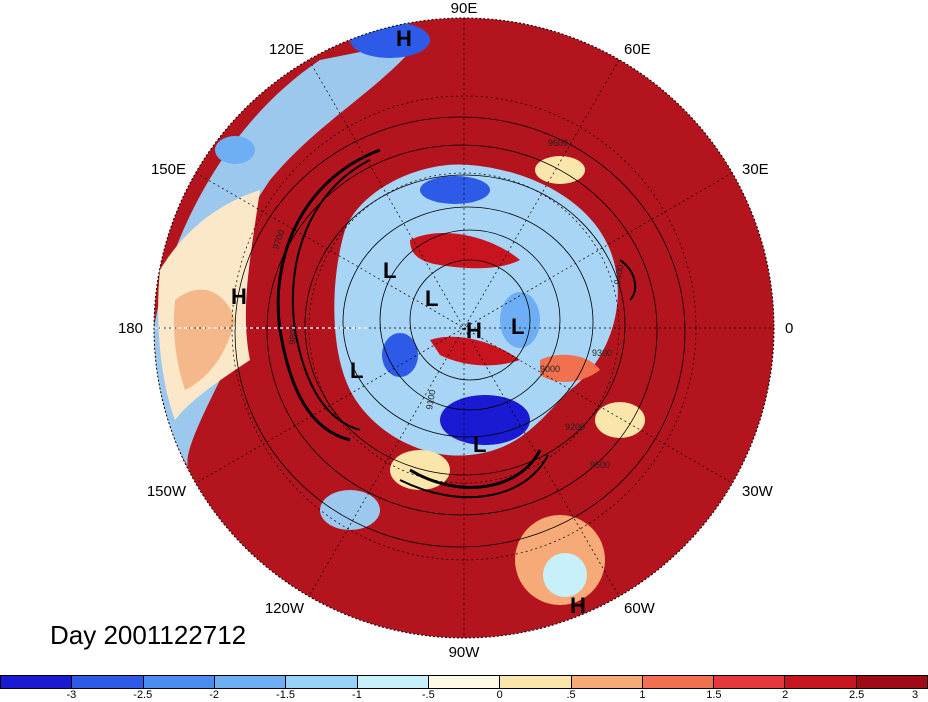  What do you see at coordinates (618, 274) in the screenshot?
I see `contour-label: 9400` at bounding box center [618, 274].